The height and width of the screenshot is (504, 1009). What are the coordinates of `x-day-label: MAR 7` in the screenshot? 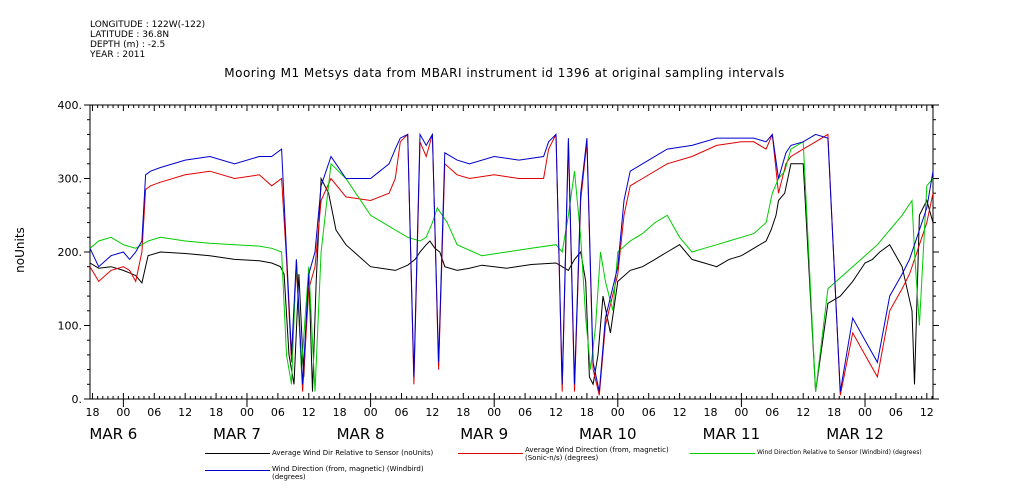 It's located at (237, 434).